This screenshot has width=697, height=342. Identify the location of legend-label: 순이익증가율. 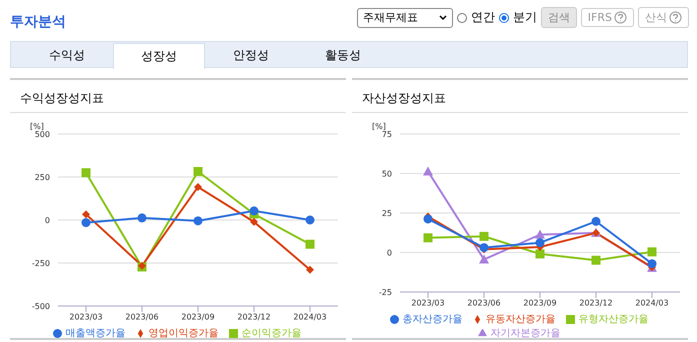
(272, 333).